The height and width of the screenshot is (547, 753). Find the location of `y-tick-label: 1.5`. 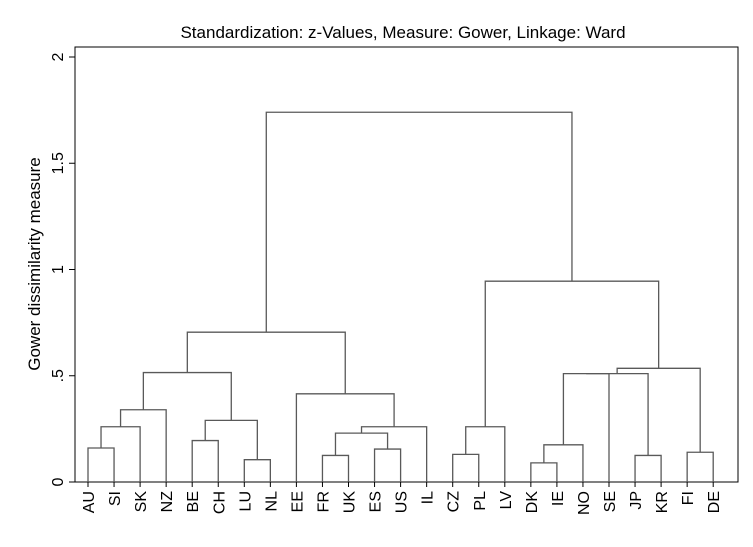

y-tick-label: 1.5 is located at coordinates (58, 163).